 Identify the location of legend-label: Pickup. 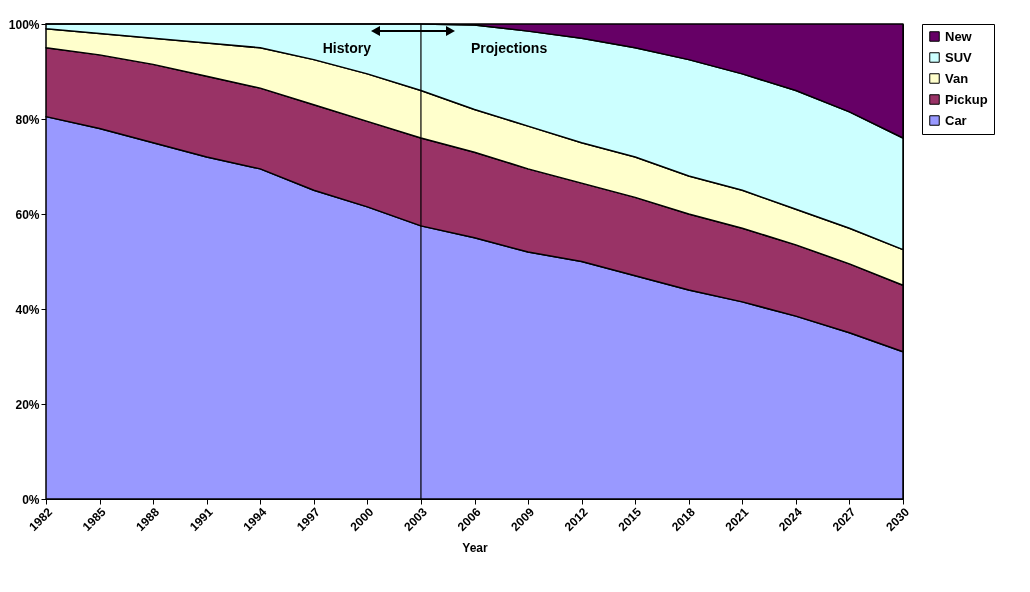
(966, 99).